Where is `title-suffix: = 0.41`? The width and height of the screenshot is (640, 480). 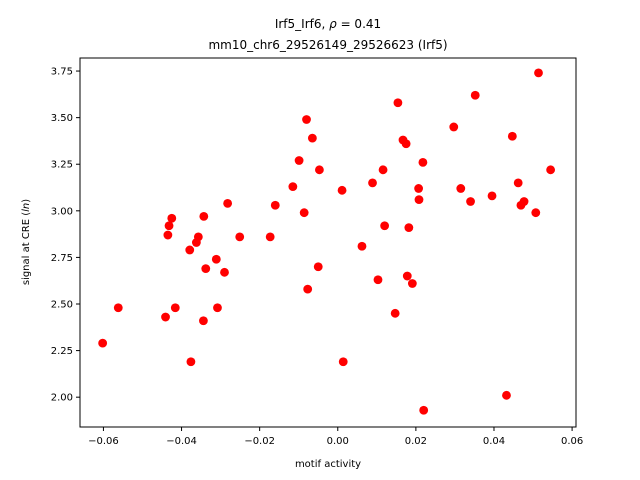 title-suffix: = 0.41 is located at coordinates (359, 24).